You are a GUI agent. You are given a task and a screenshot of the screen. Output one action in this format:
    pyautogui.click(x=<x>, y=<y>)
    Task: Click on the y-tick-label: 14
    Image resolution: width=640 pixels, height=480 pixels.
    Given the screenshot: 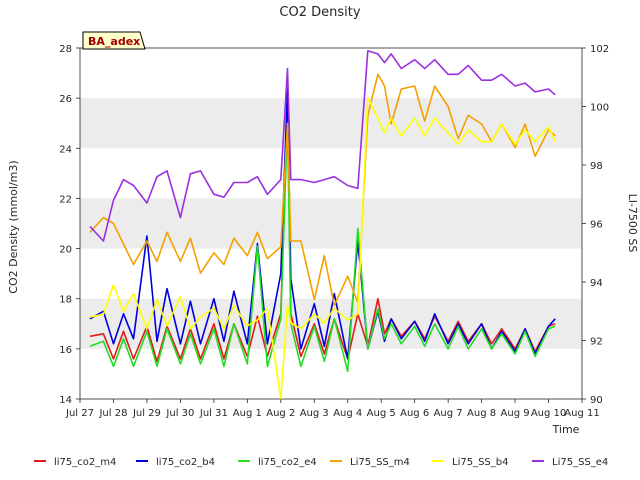 What is the action you would take?
    pyautogui.click(x=65, y=400)
    